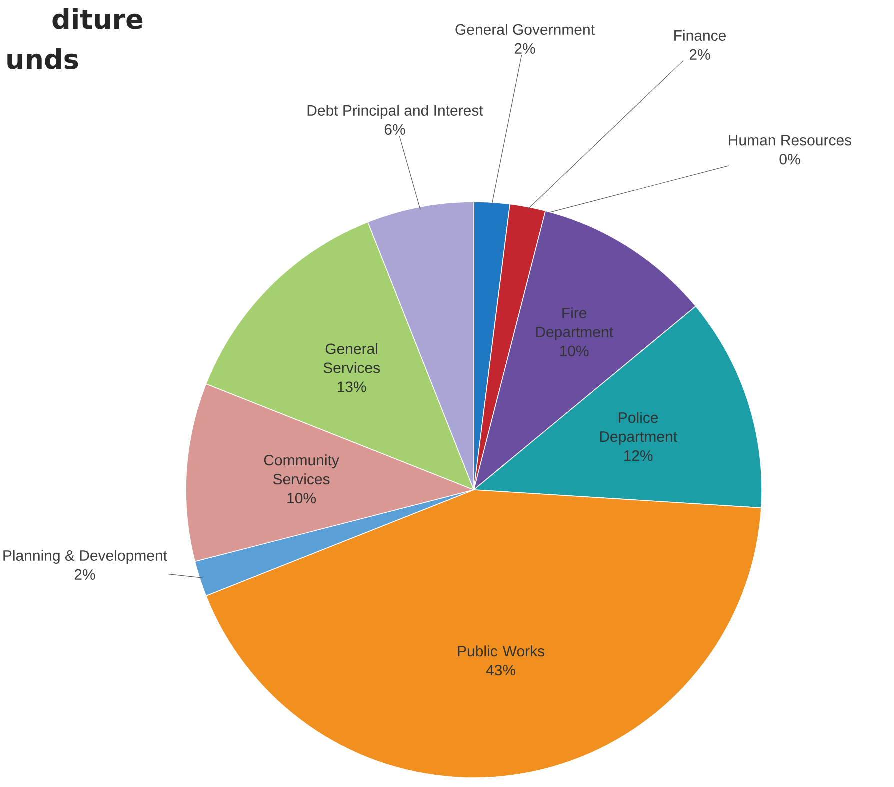  I want to click on data-label: 13%, so click(352, 387).